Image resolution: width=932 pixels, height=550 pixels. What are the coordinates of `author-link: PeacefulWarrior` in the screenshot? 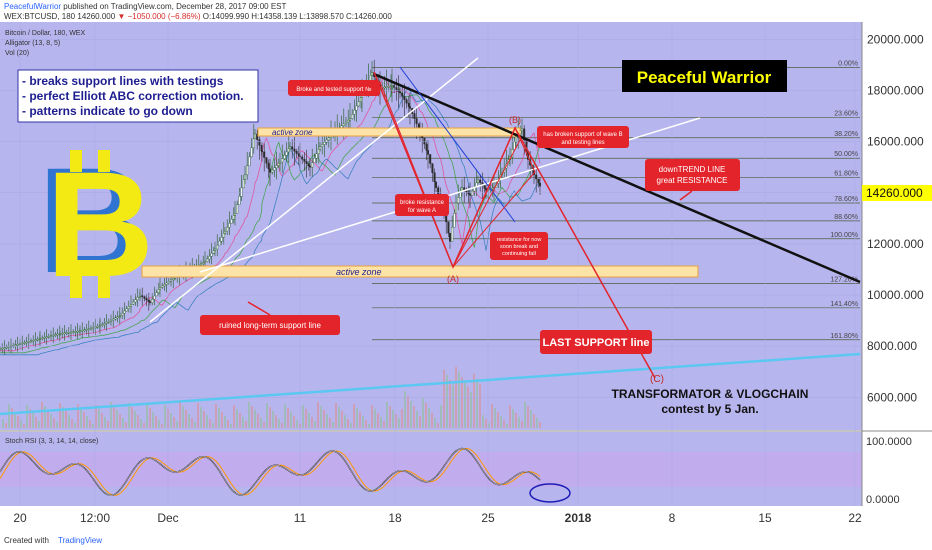 It's located at (33, 6).